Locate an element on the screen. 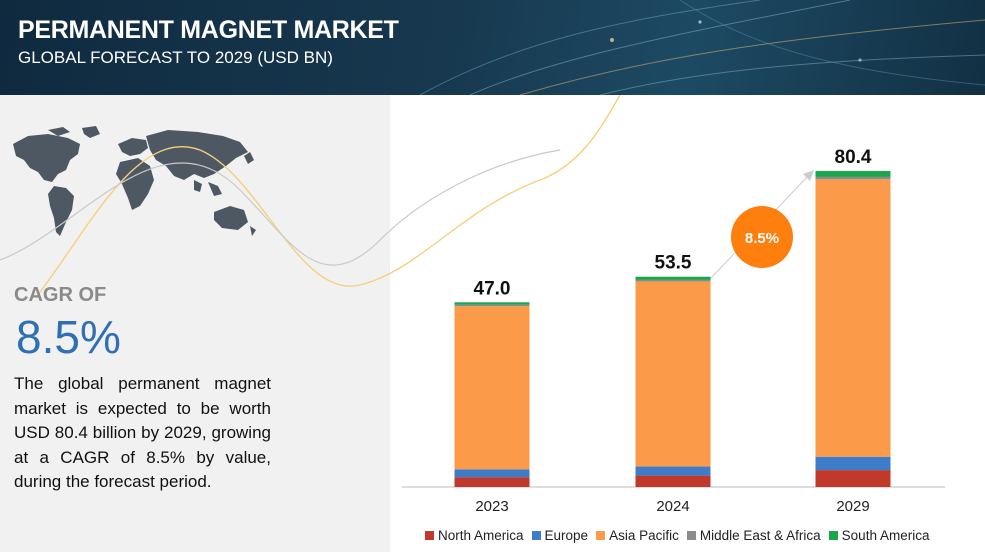  legend-label: Asia Pacific is located at coordinates (644, 535).